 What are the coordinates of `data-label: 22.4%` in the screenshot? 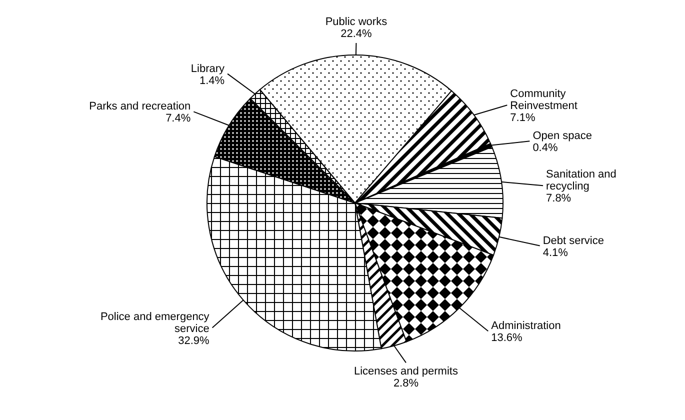 It's located at (356, 34).